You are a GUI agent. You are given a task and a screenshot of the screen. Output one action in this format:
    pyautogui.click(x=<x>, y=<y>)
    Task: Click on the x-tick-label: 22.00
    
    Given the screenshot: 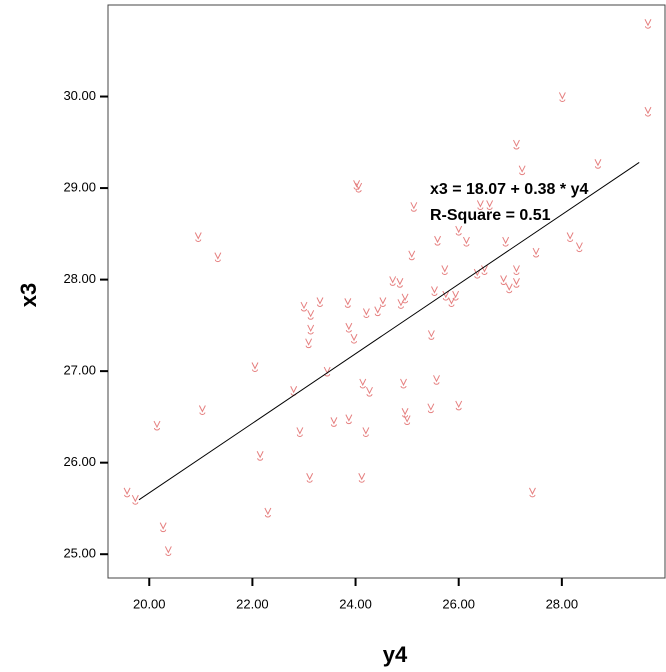 What is the action you would take?
    pyautogui.click(x=252, y=603)
    